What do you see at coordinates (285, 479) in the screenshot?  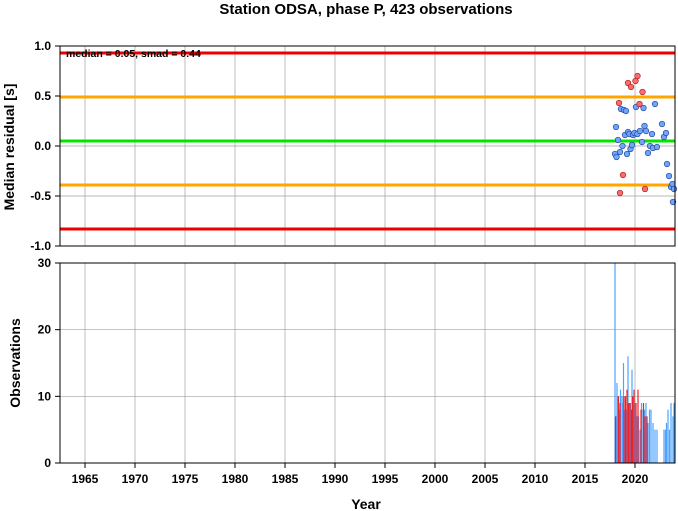 I see `x-tick-label: 1985` at bounding box center [285, 479].